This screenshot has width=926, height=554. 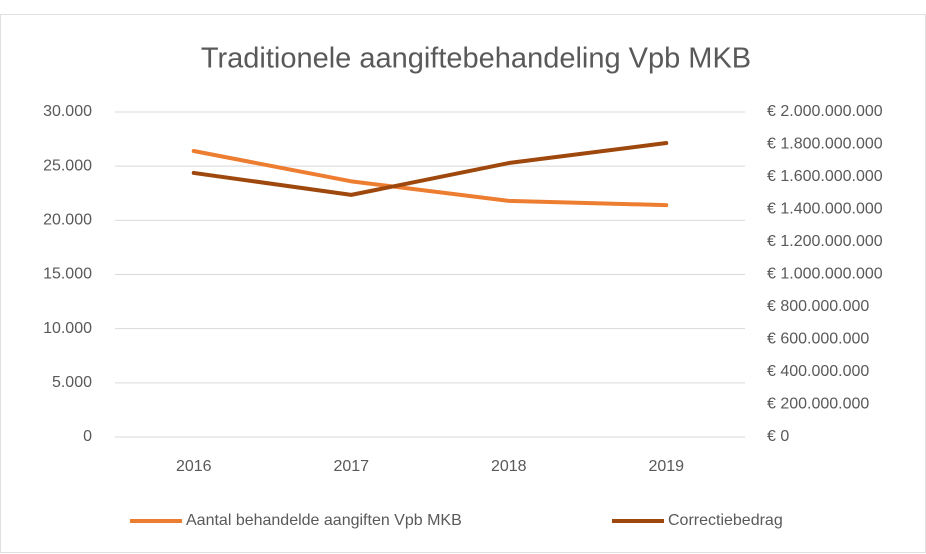 I want to click on y2-tick-label: € 1.400.000.000, so click(x=825, y=209).